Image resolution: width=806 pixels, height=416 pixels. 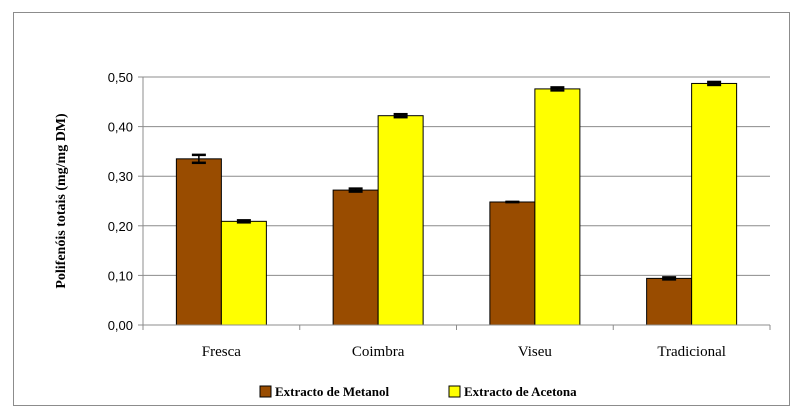 I want to click on y-tick-label: 0,10, so click(x=120, y=275).